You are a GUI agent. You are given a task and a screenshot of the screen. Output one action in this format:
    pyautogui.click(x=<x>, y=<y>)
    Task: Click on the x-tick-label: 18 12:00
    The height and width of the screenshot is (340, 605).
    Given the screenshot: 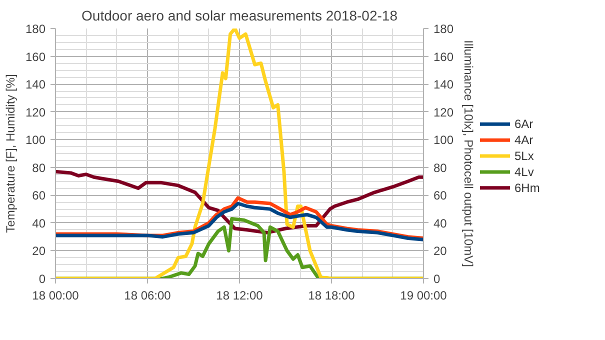 What is the action you would take?
    pyautogui.click(x=240, y=295)
    